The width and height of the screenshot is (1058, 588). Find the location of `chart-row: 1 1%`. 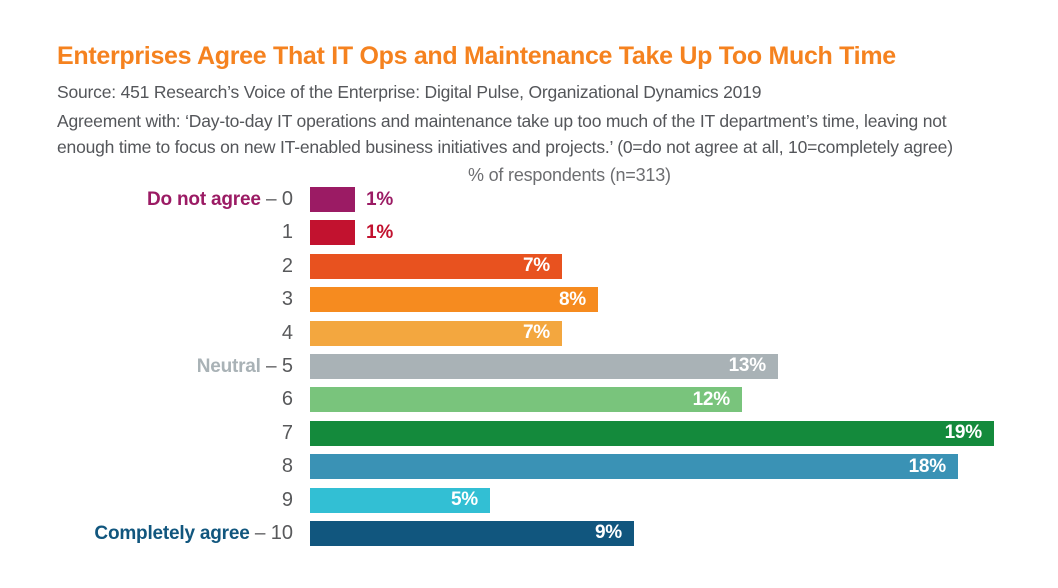

chart-row: 1 1% is located at coordinates (525, 233).